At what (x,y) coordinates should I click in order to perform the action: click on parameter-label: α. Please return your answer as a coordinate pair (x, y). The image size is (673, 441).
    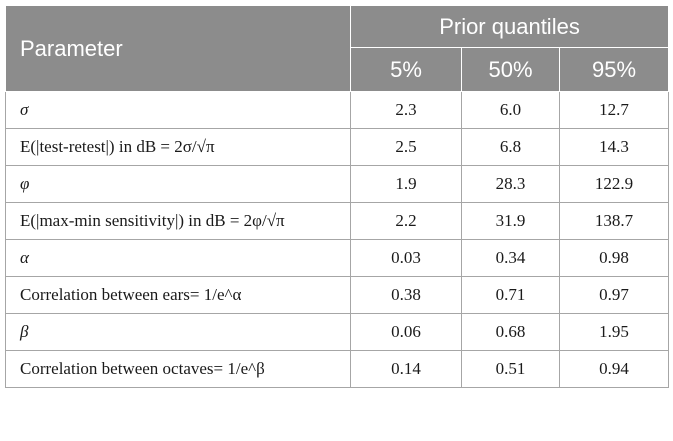
    Looking at the image, I should click on (24, 257).